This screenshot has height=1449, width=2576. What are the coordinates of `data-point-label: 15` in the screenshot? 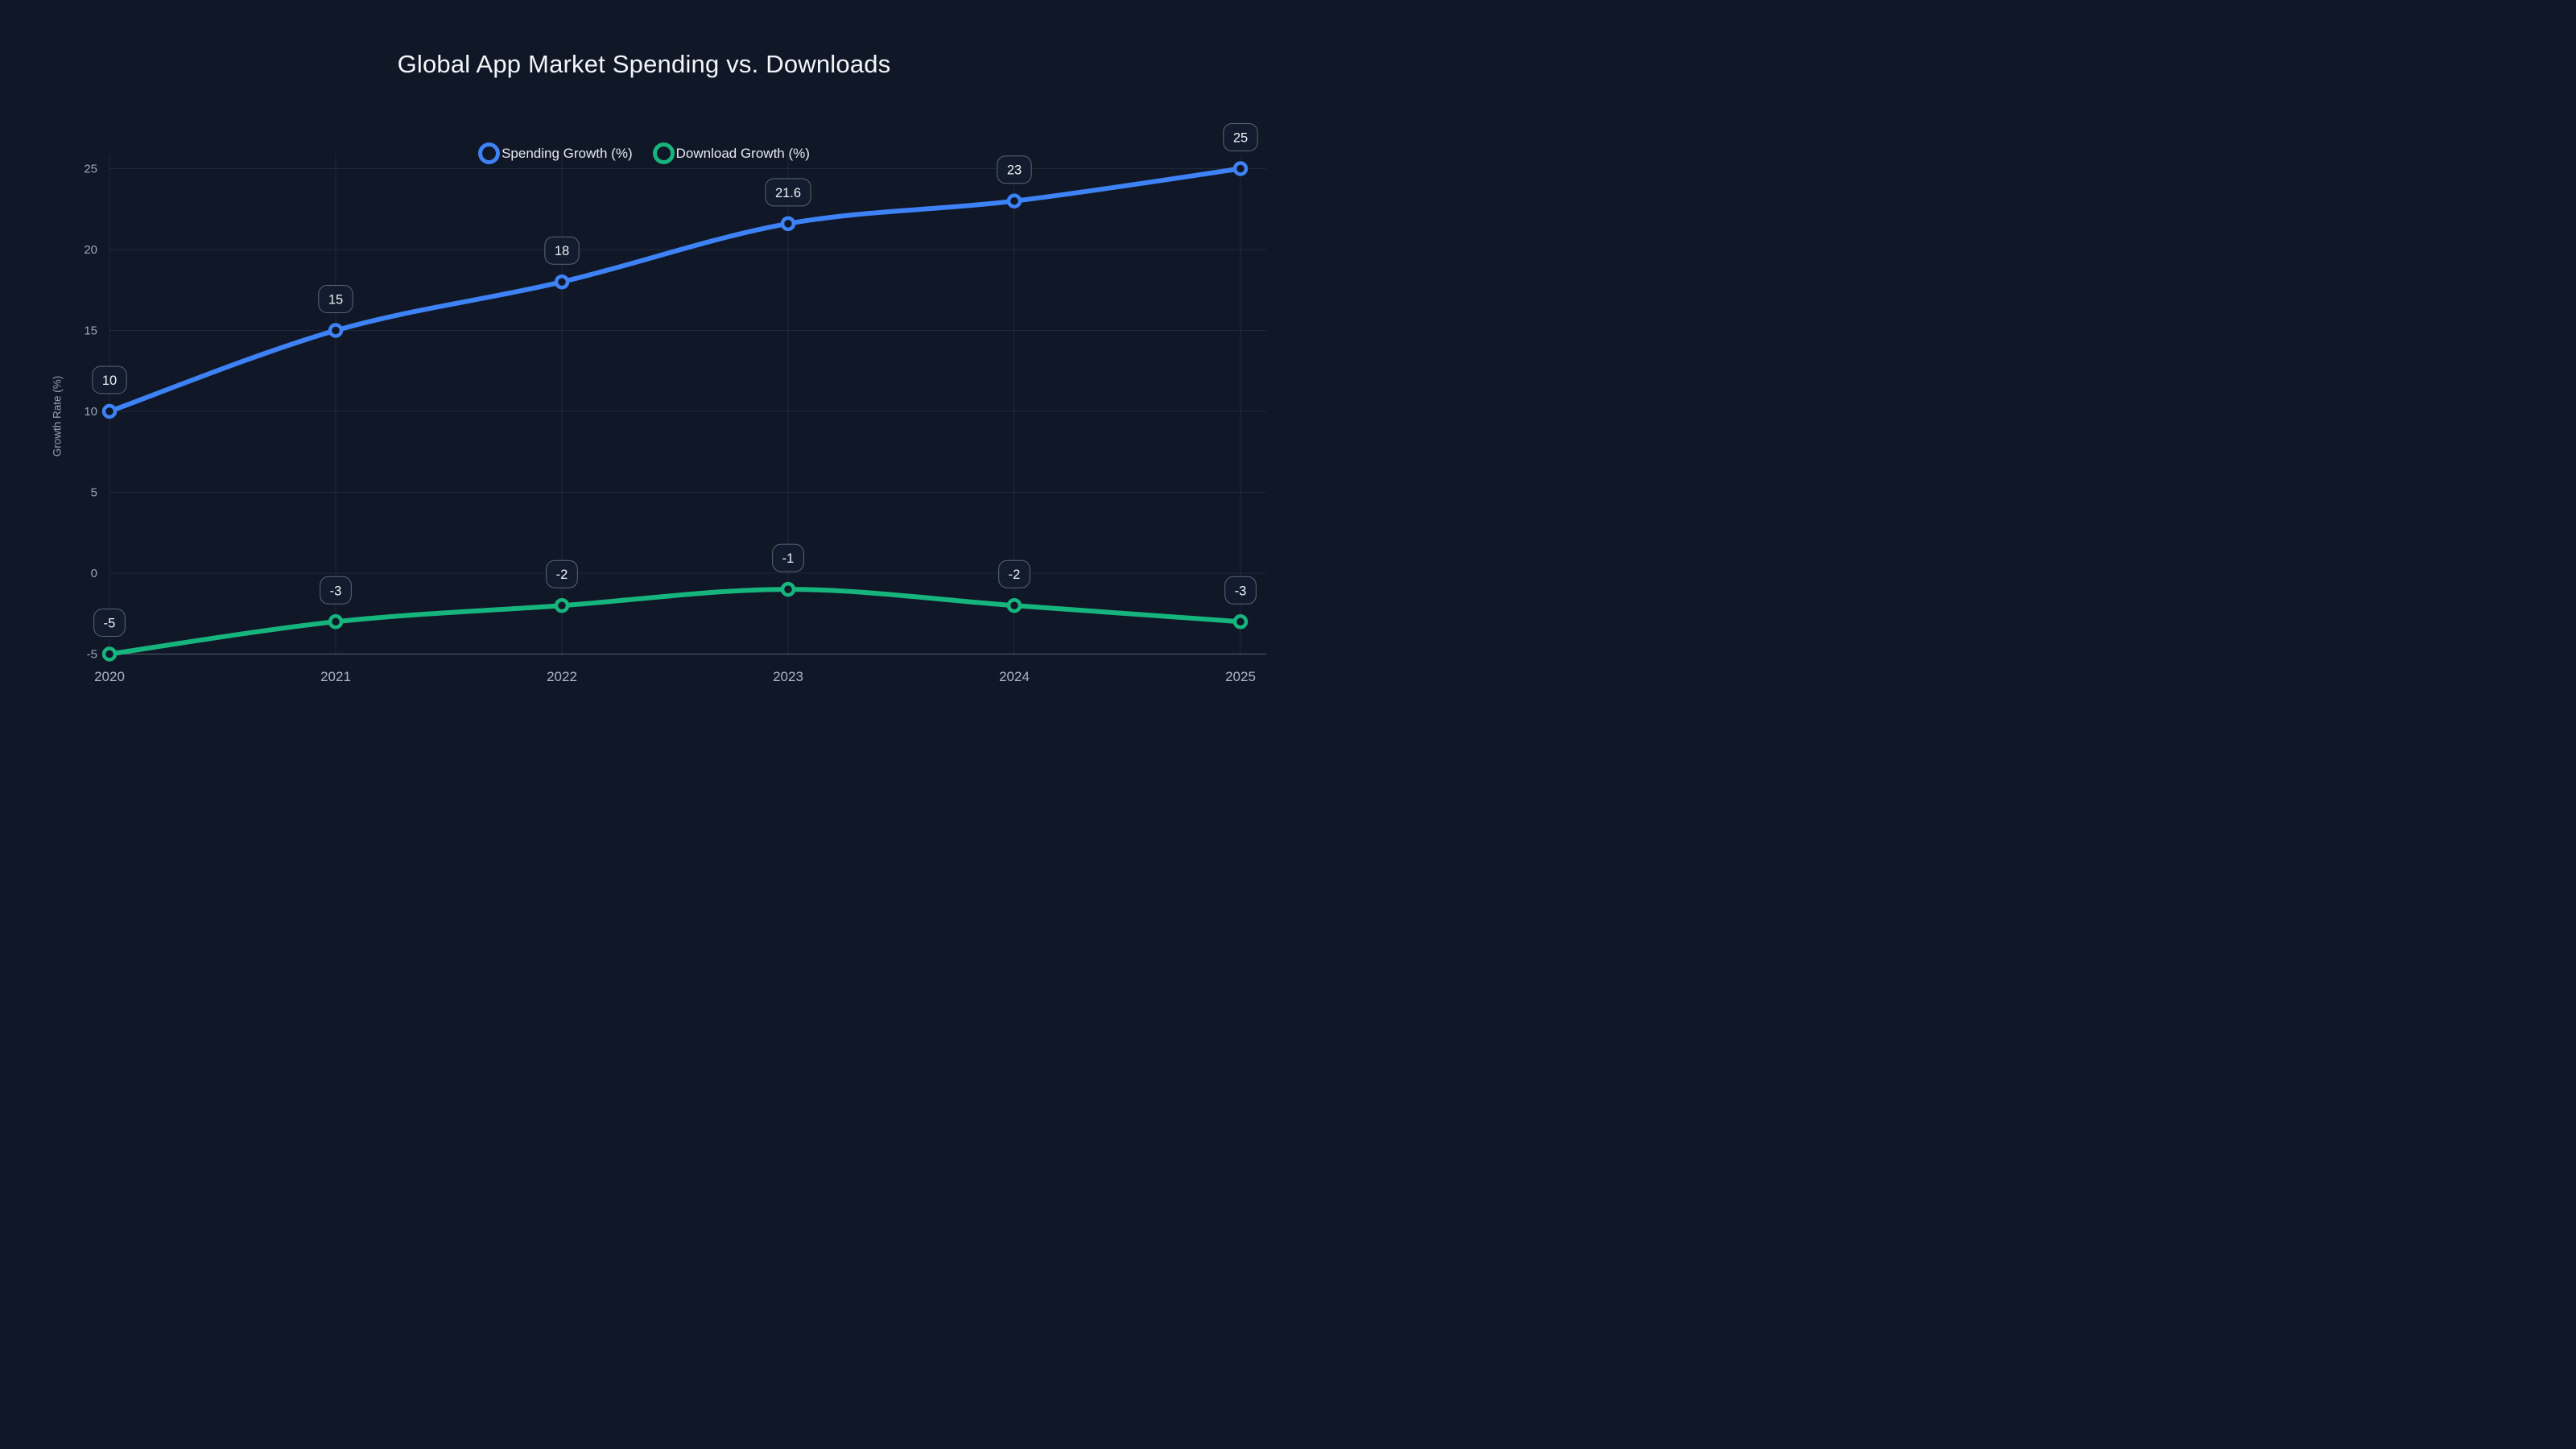 It's located at (335, 300).